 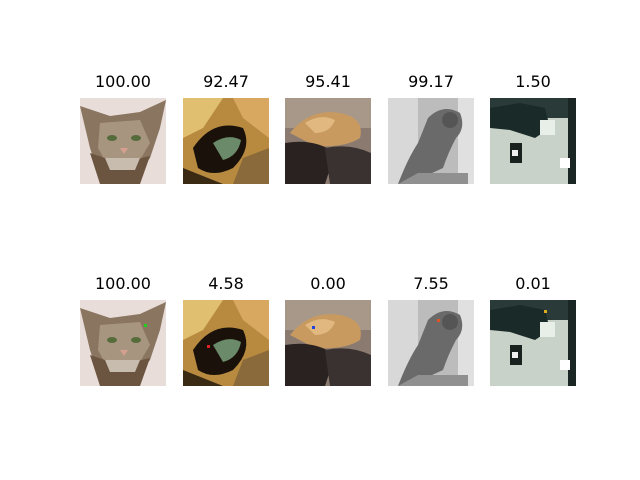 What do you see at coordinates (431, 81) in the screenshot?
I see `score-label: 99.17` at bounding box center [431, 81].